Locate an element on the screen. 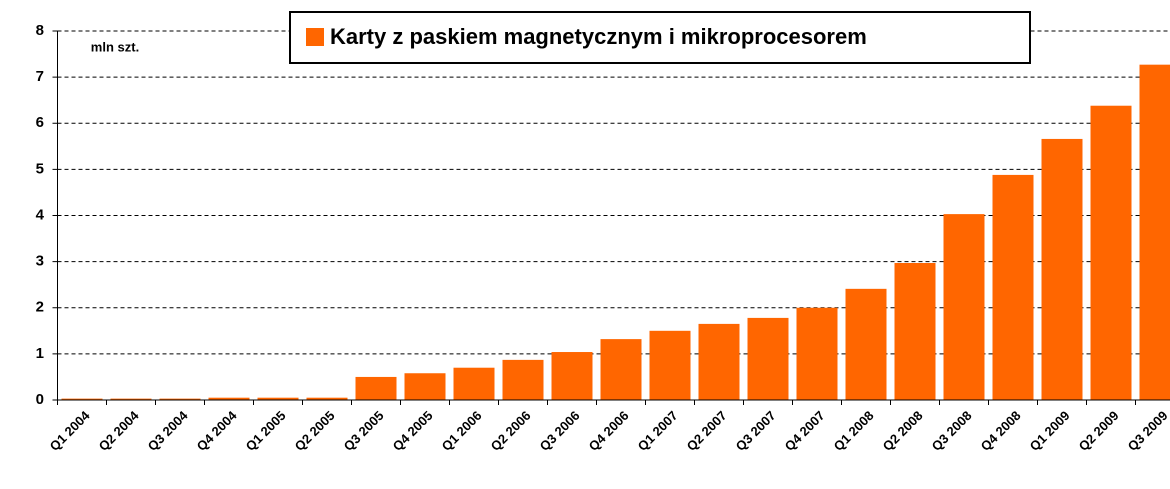 The image size is (1170, 489). x-tick-label: Q3 2005 is located at coordinates (364, 431).